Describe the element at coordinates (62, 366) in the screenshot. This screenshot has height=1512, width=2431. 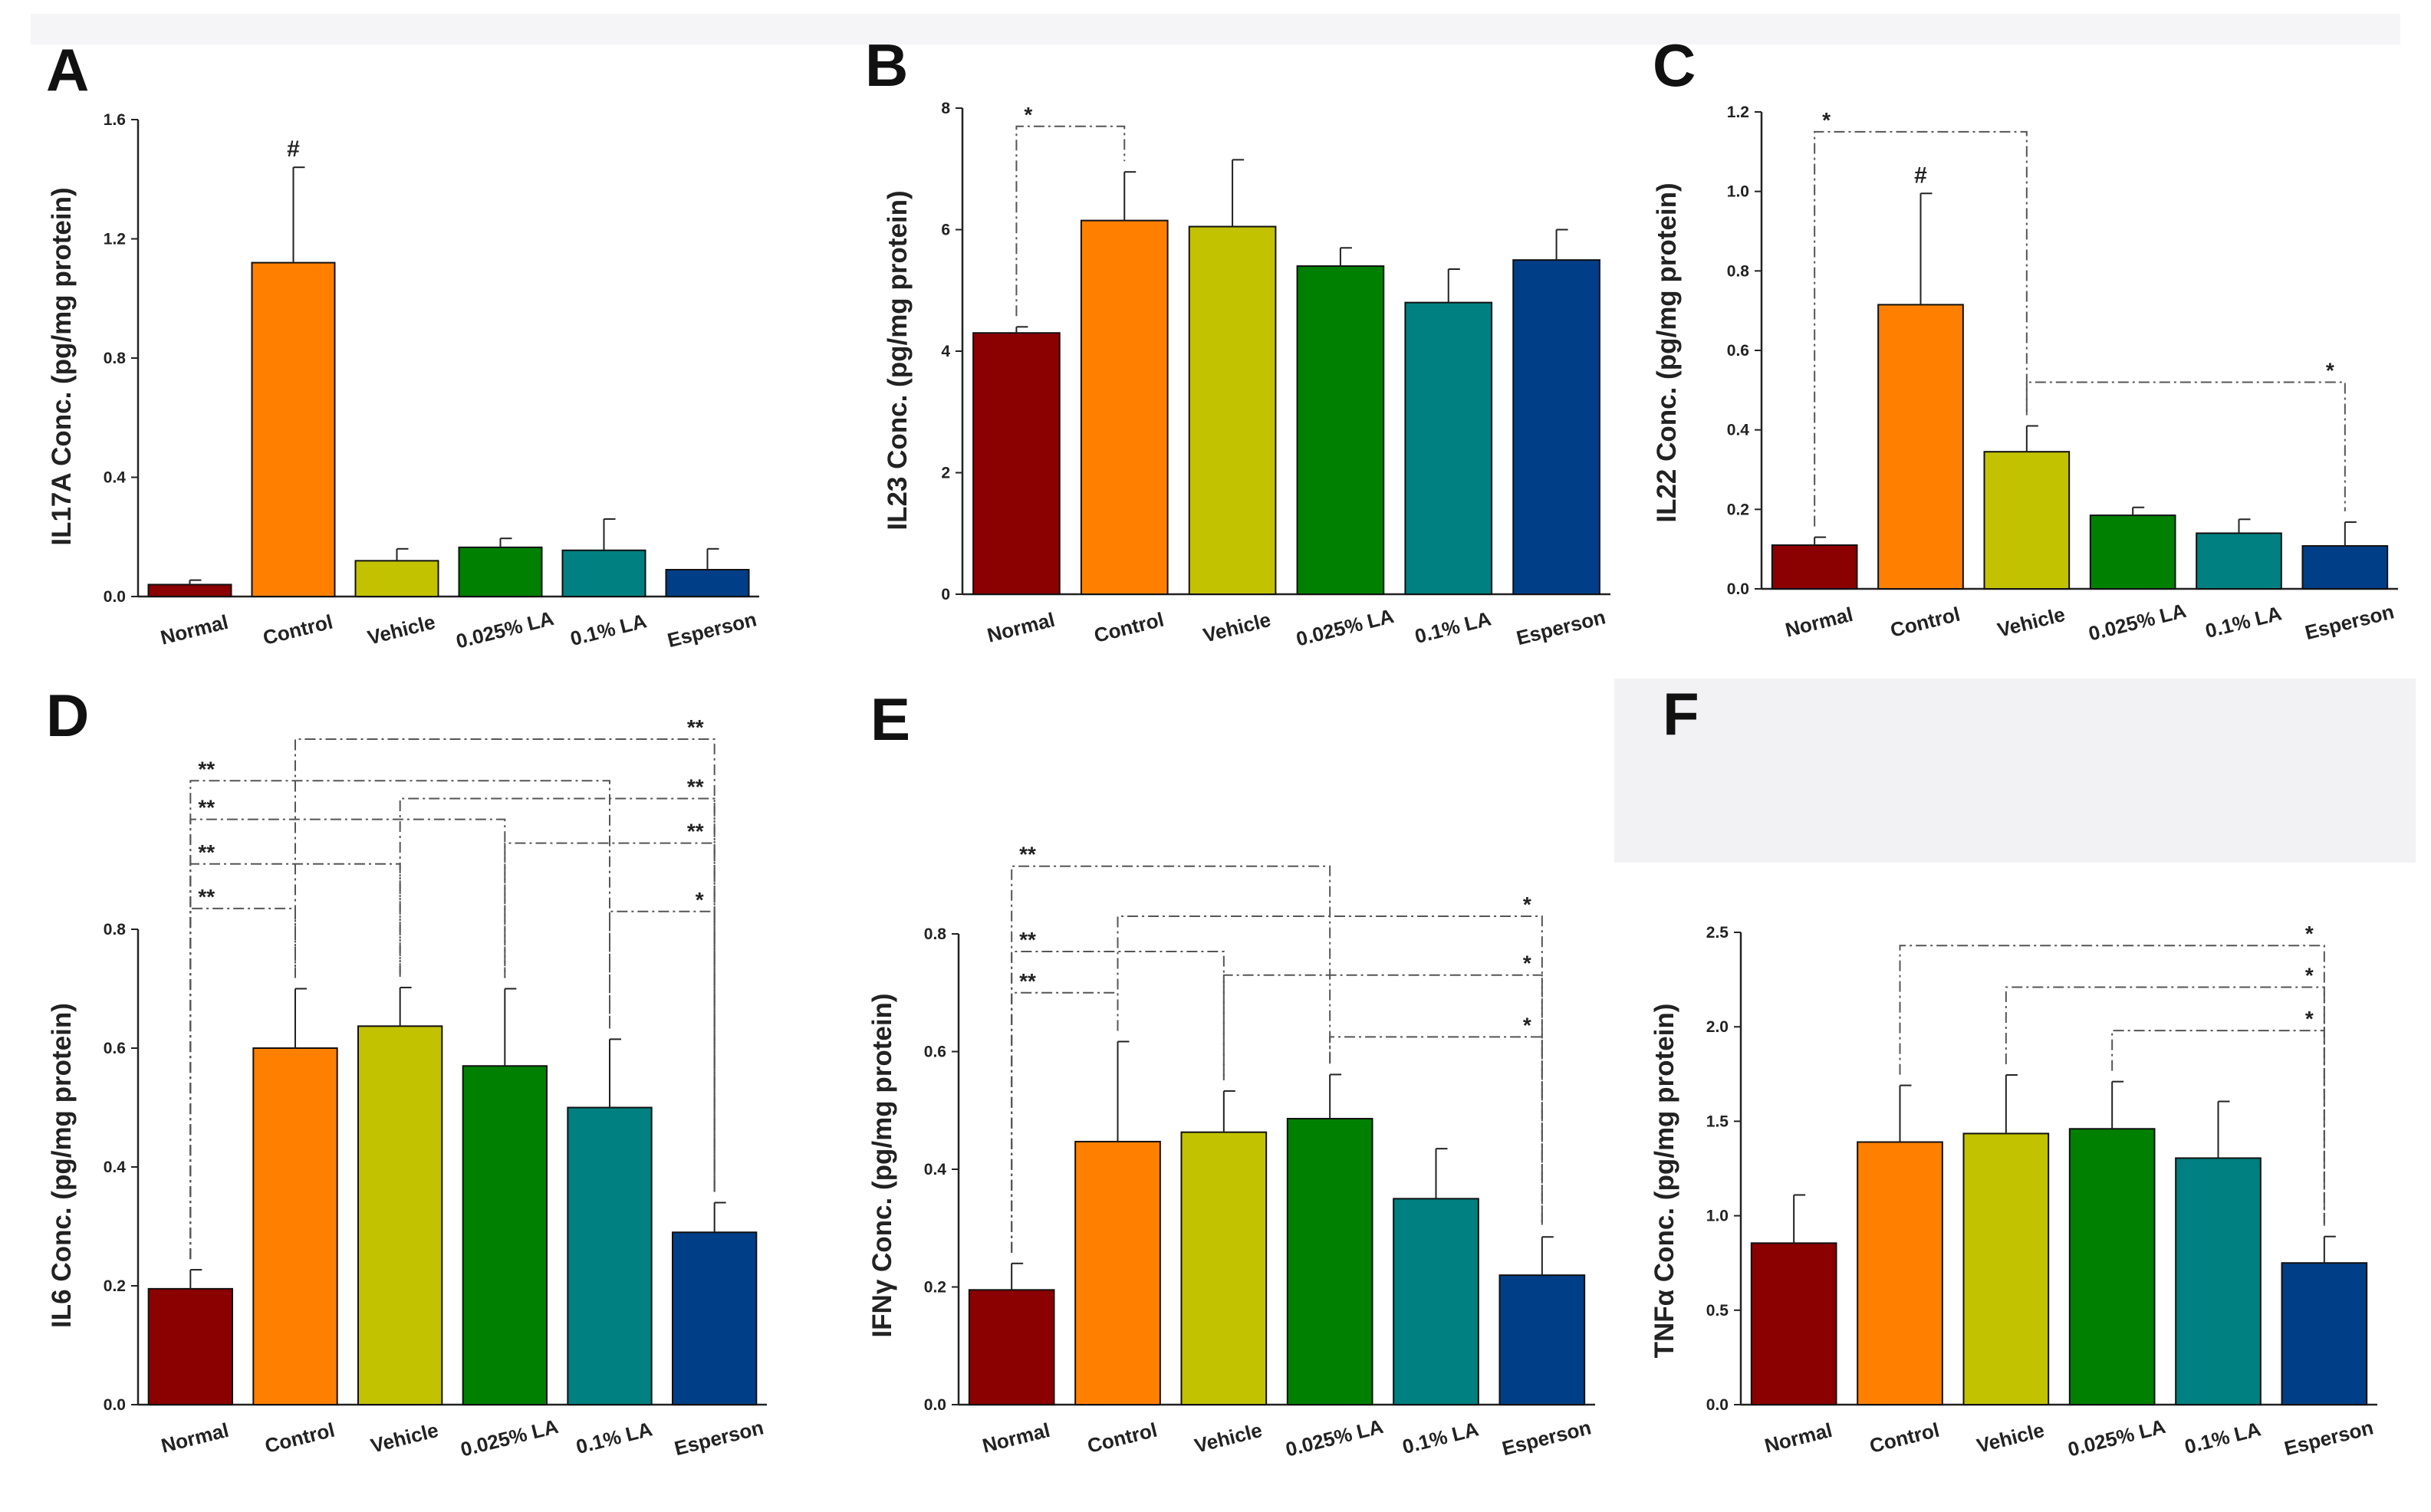
I see `y-axis-label: IL17A Conc. (pg/mg protein)` at that location.